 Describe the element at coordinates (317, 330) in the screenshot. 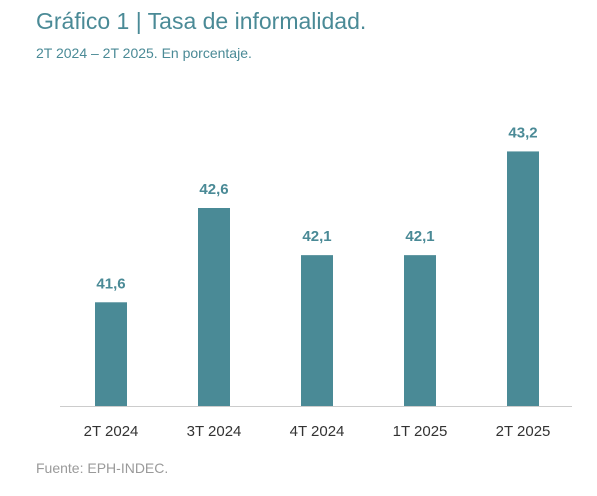

I see `bar-4t-2024` at that location.